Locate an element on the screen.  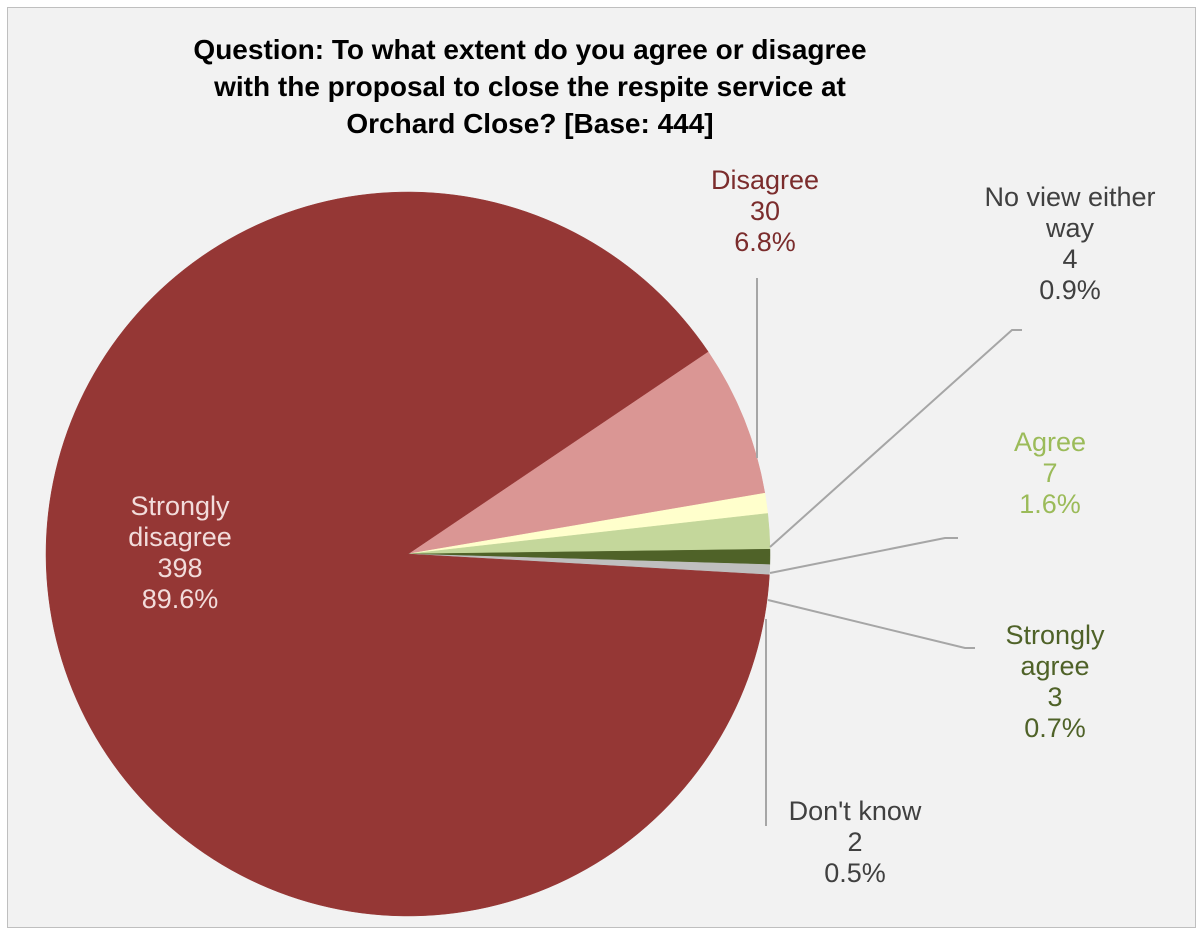
data-label-value: 4 is located at coordinates (1070, 259).